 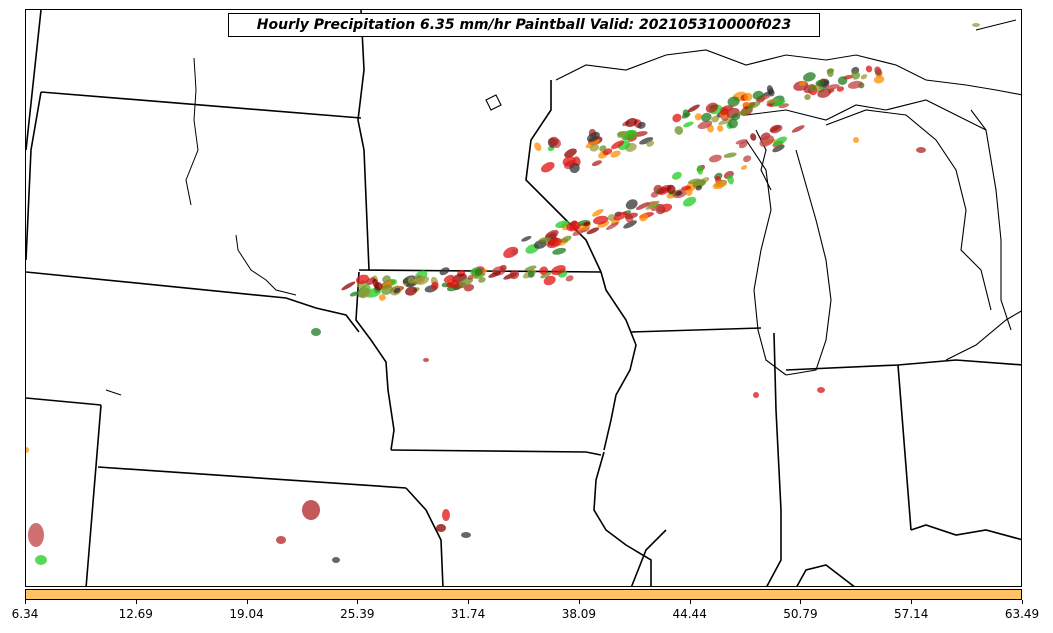 What do you see at coordinates (34, 80) in the screenshot?
I see `boundary-wy-west` at bounding box center [34, 80].